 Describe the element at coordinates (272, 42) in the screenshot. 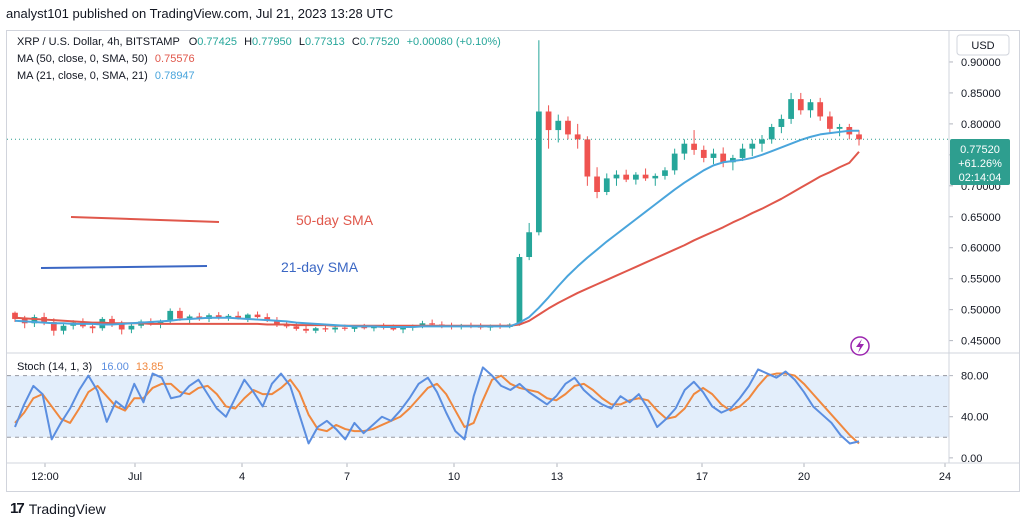

I see `high-value: 0.77950` at that location.